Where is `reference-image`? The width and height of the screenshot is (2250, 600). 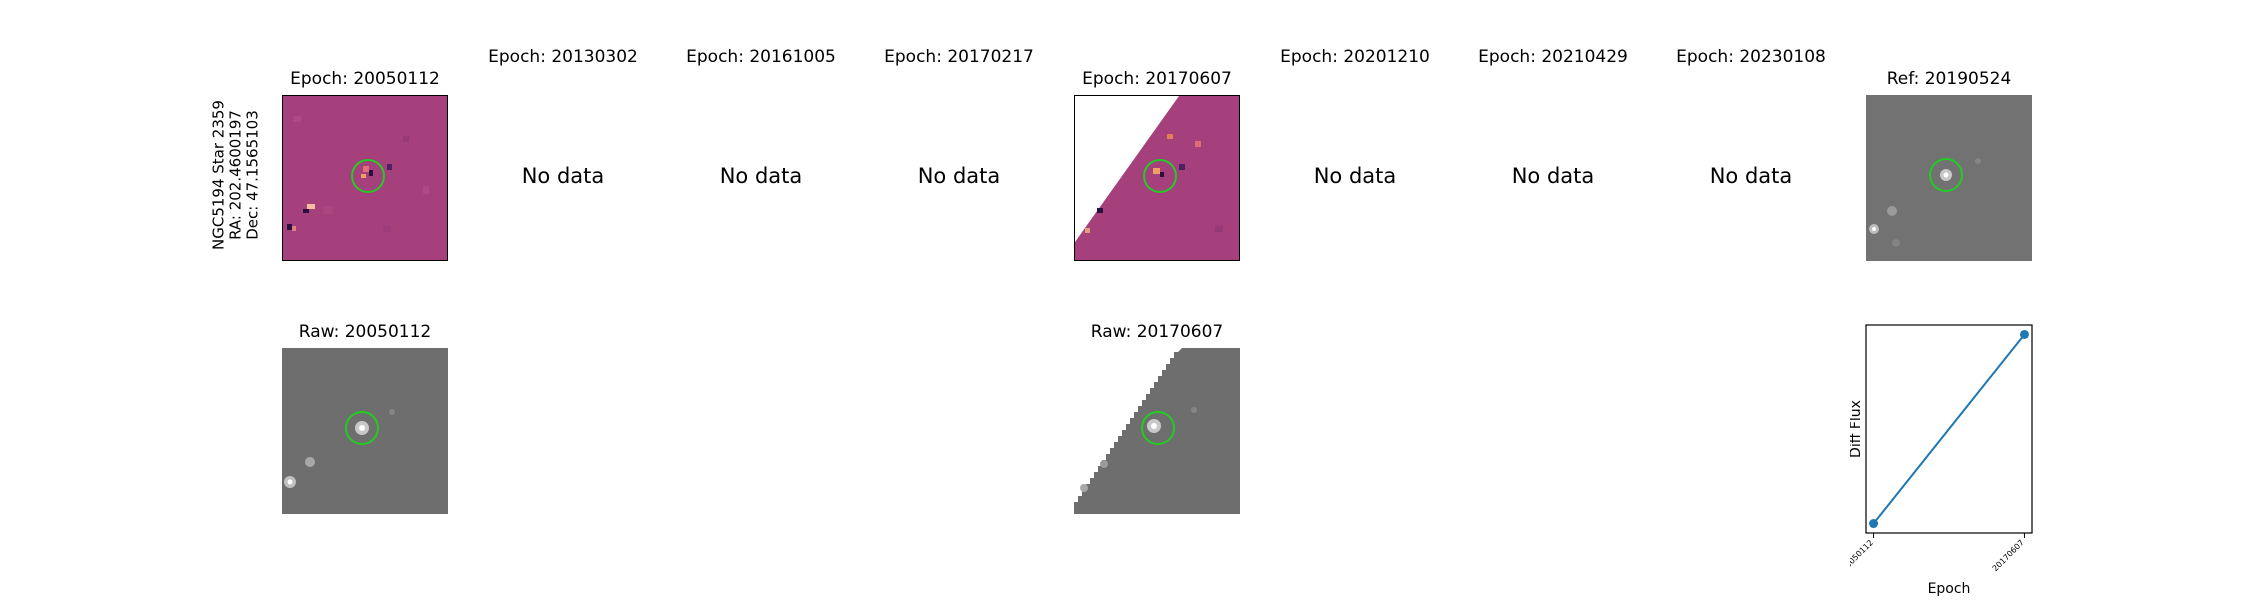 reference-image is located at coordinates (1949, 178).